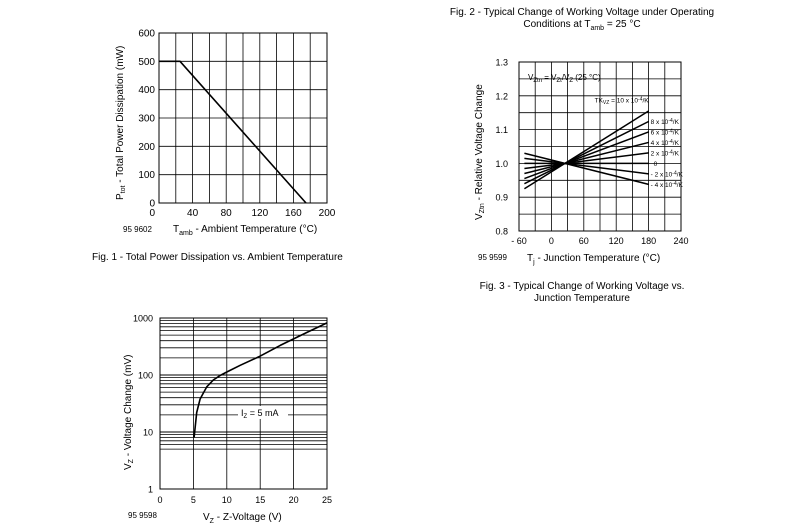 The height and width of the screenshot is (531, 810). I want to click on fig1-x-tick-label: 160, so click(293, 213).